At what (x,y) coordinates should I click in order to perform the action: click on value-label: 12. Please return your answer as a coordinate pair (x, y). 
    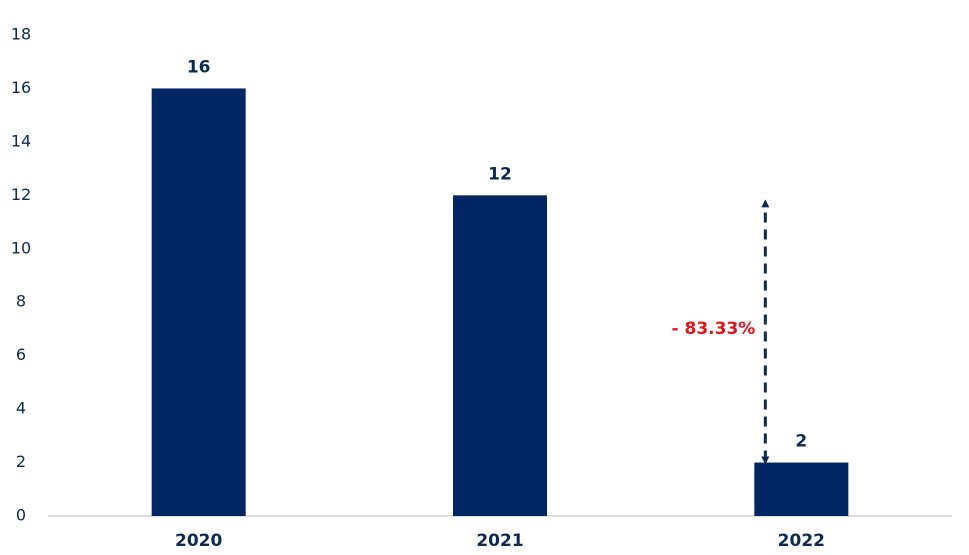
    Looking at the image, I should click on (500, 174).